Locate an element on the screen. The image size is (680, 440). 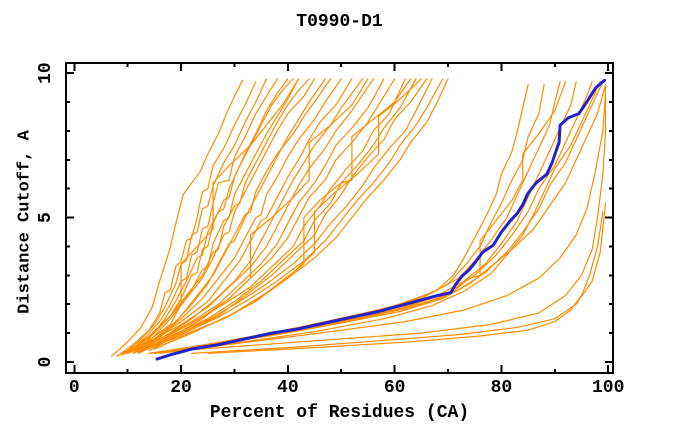
x-tick-label: 40 is located at coordinates (288, 388).